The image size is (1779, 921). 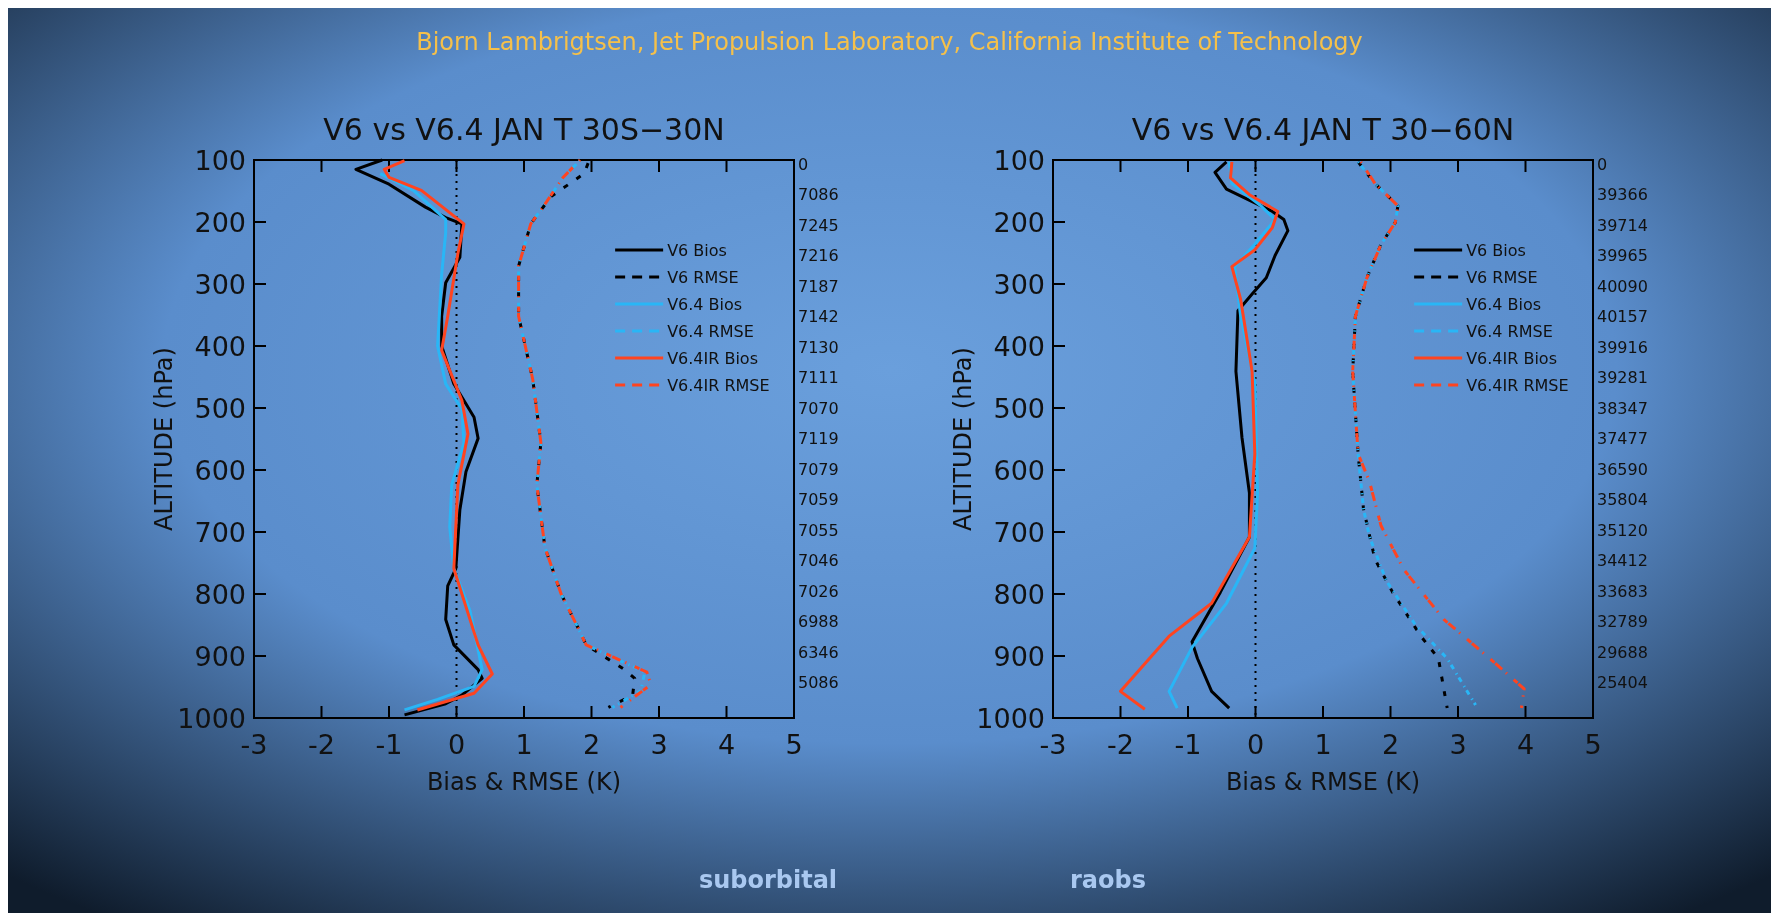 I want to click on text: 39366, so click(x=1622, y=195).